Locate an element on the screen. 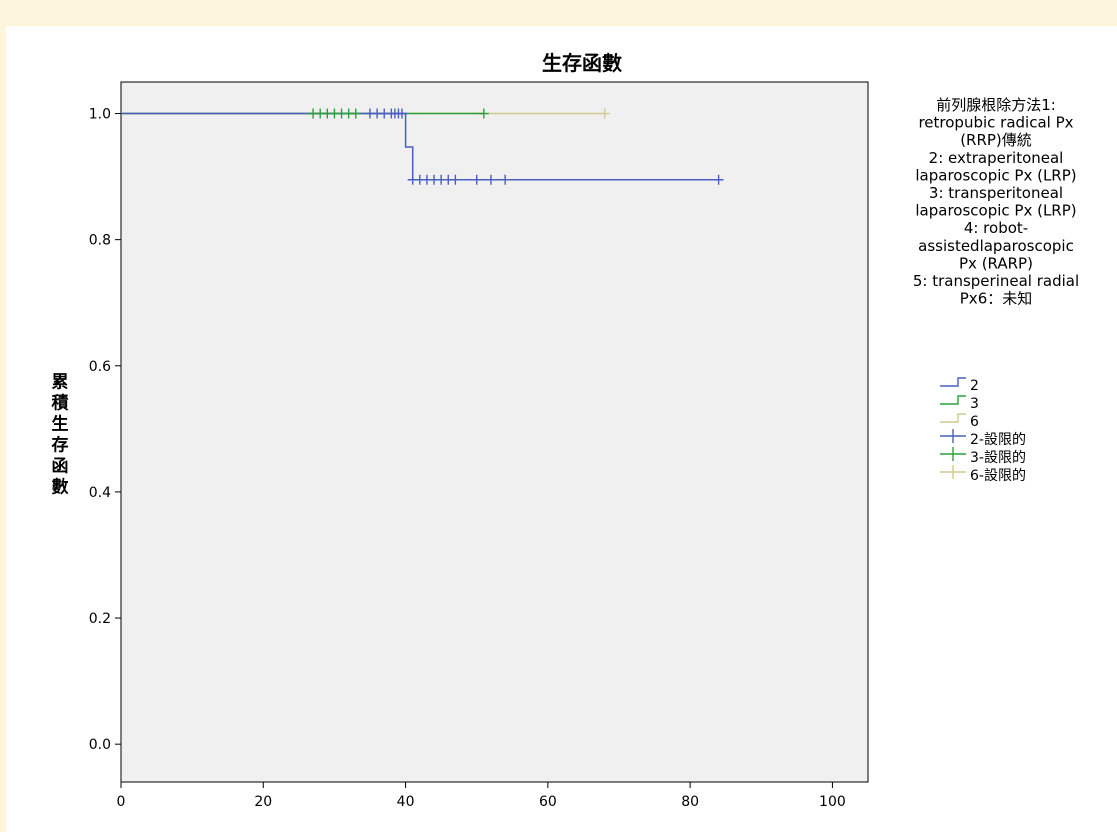 The image size is (1117, 832). y-tick-label: 1.0 is located at coordinates (100, 115).